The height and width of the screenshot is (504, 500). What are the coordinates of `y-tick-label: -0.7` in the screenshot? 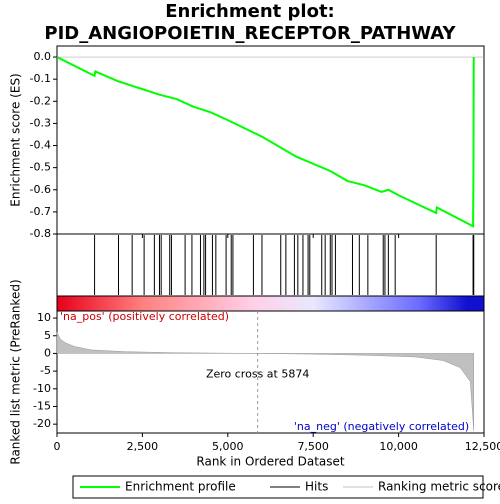 It's located at (40, 211).